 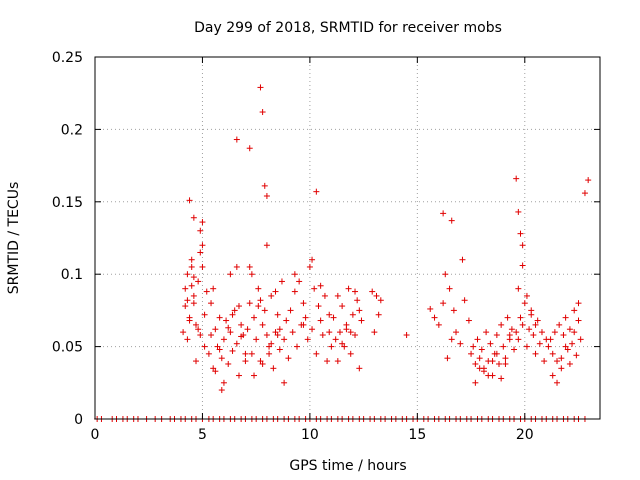 I want to click on y-axis-label: SRMTID / TECUs, so click(x=14, y=238).